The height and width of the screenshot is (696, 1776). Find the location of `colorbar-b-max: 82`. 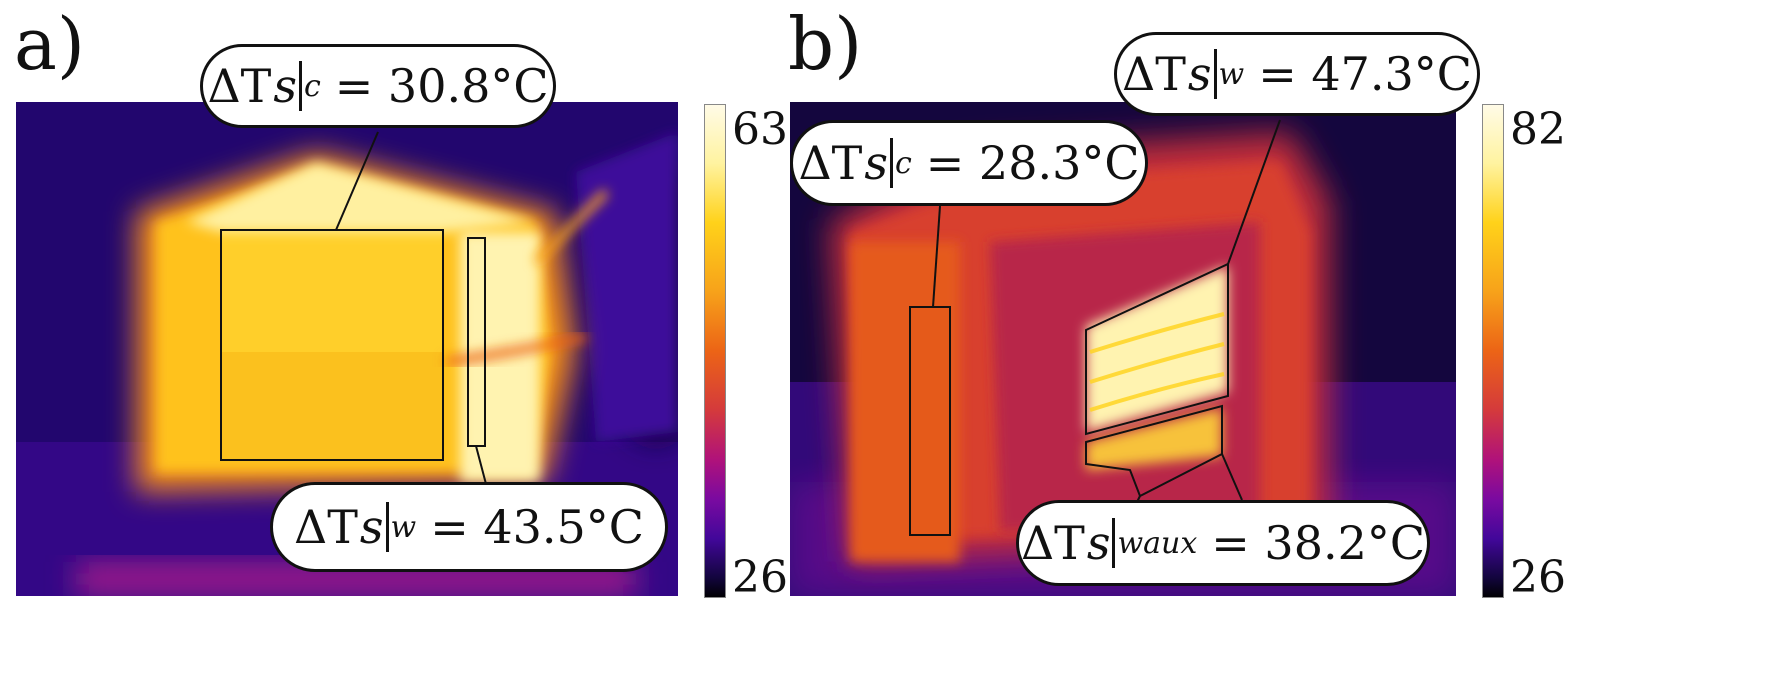

colorbar-b-max: 82 is located at coordinates (1538, 129).